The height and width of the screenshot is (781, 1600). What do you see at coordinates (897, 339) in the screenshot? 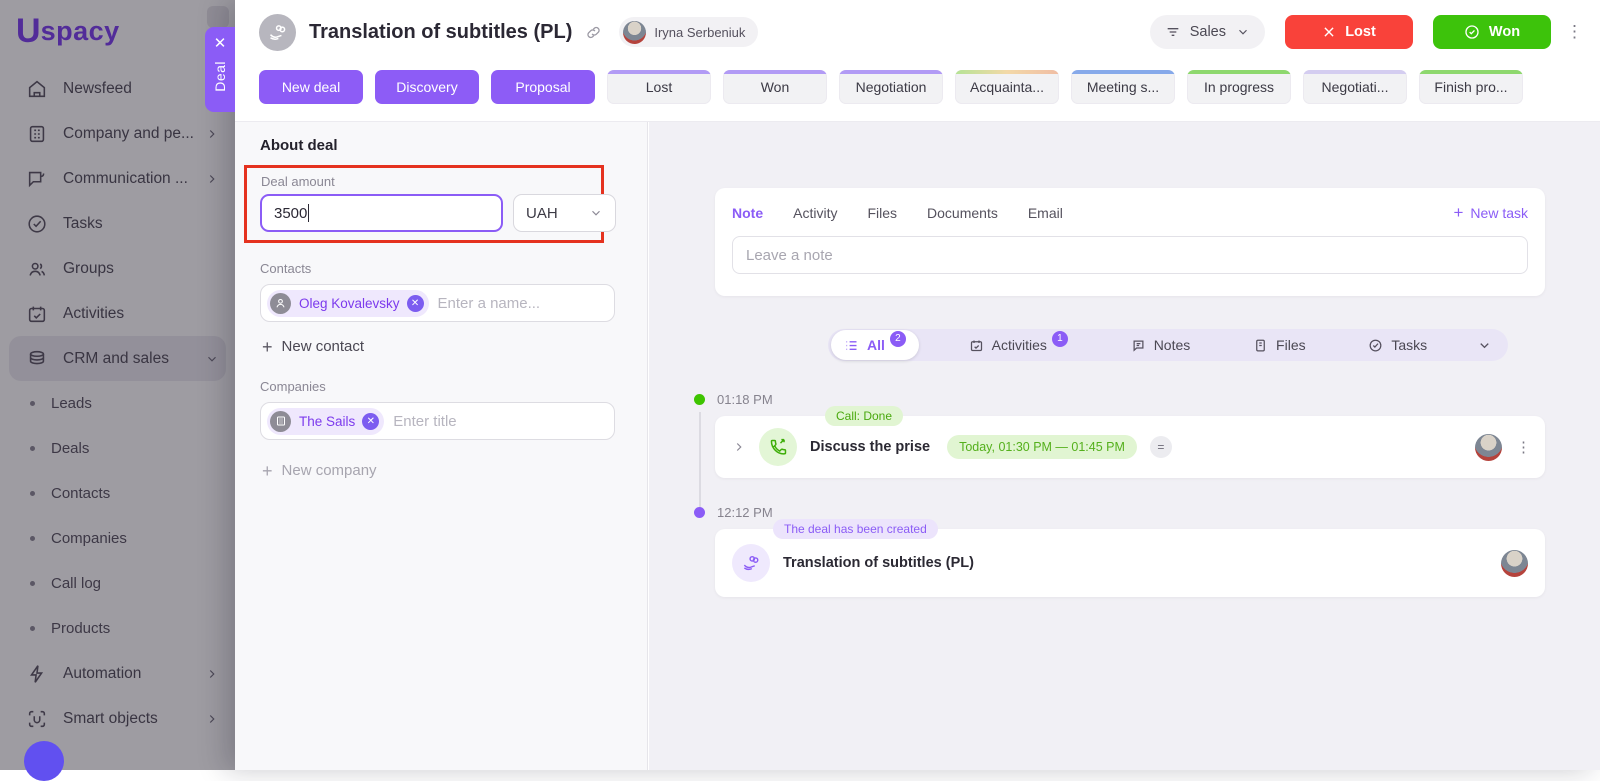
I see `count-badge: 2` at bounding box center [897, 339].